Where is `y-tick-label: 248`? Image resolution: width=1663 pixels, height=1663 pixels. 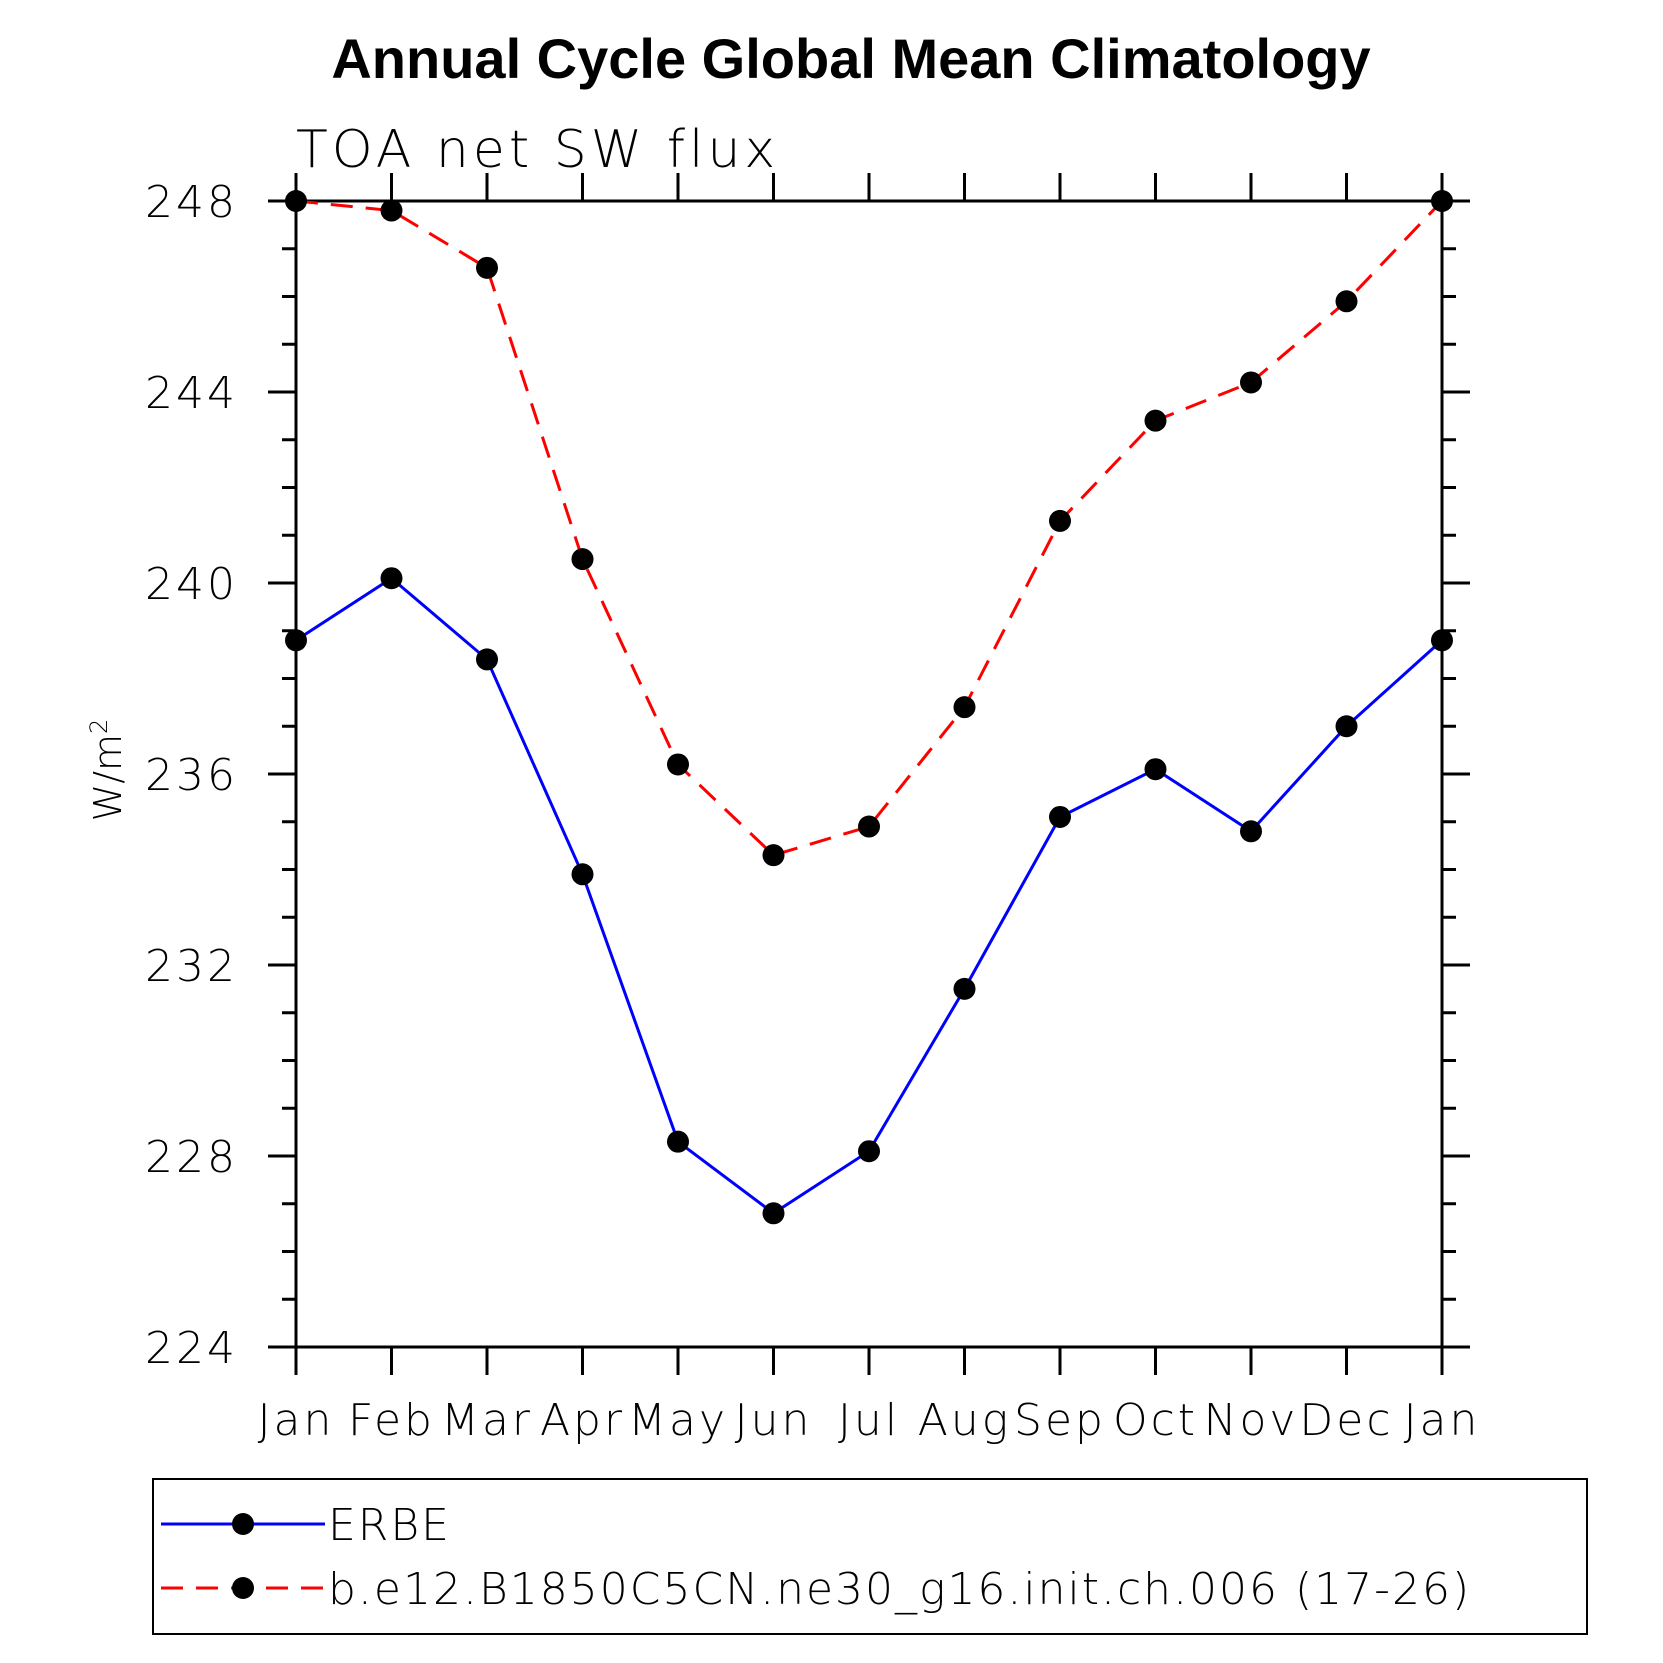 y-tick-label: 248 is located at coordinates (191, 202).